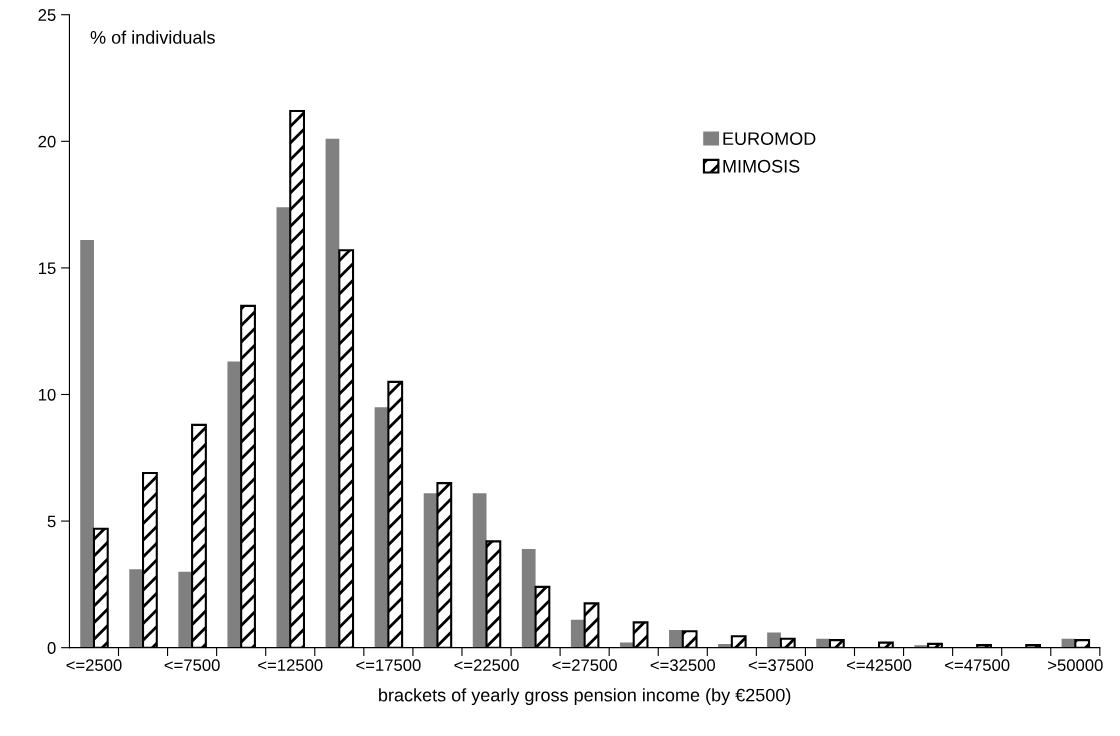  I want to click on y-tick-label: 5, so click(51, 521).